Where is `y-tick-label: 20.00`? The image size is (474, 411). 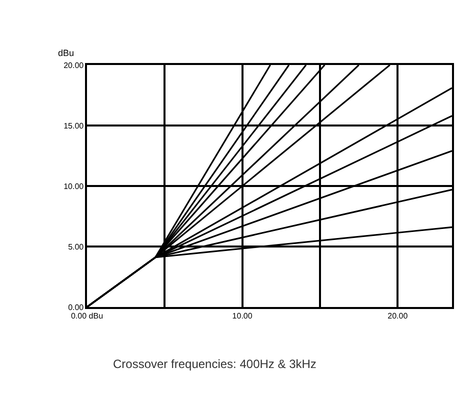
y-tick-label: 20.00 is located at coordinates (74, 65).